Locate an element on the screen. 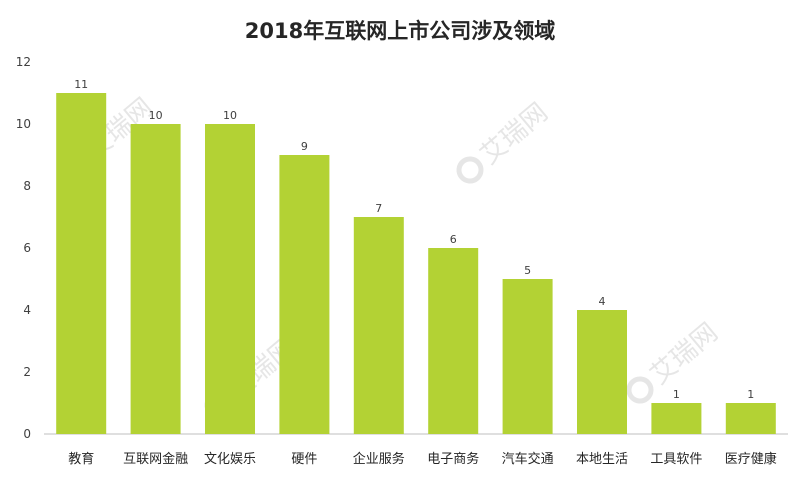 The width and height of the screenshot is (800, 486). category-labels: 教育 互联网金融 文化娱乐 硬件 企业服务 电子商务 汽车交通 本地生活 工具软件 医疗健康 is located at coordinates (422, 459).